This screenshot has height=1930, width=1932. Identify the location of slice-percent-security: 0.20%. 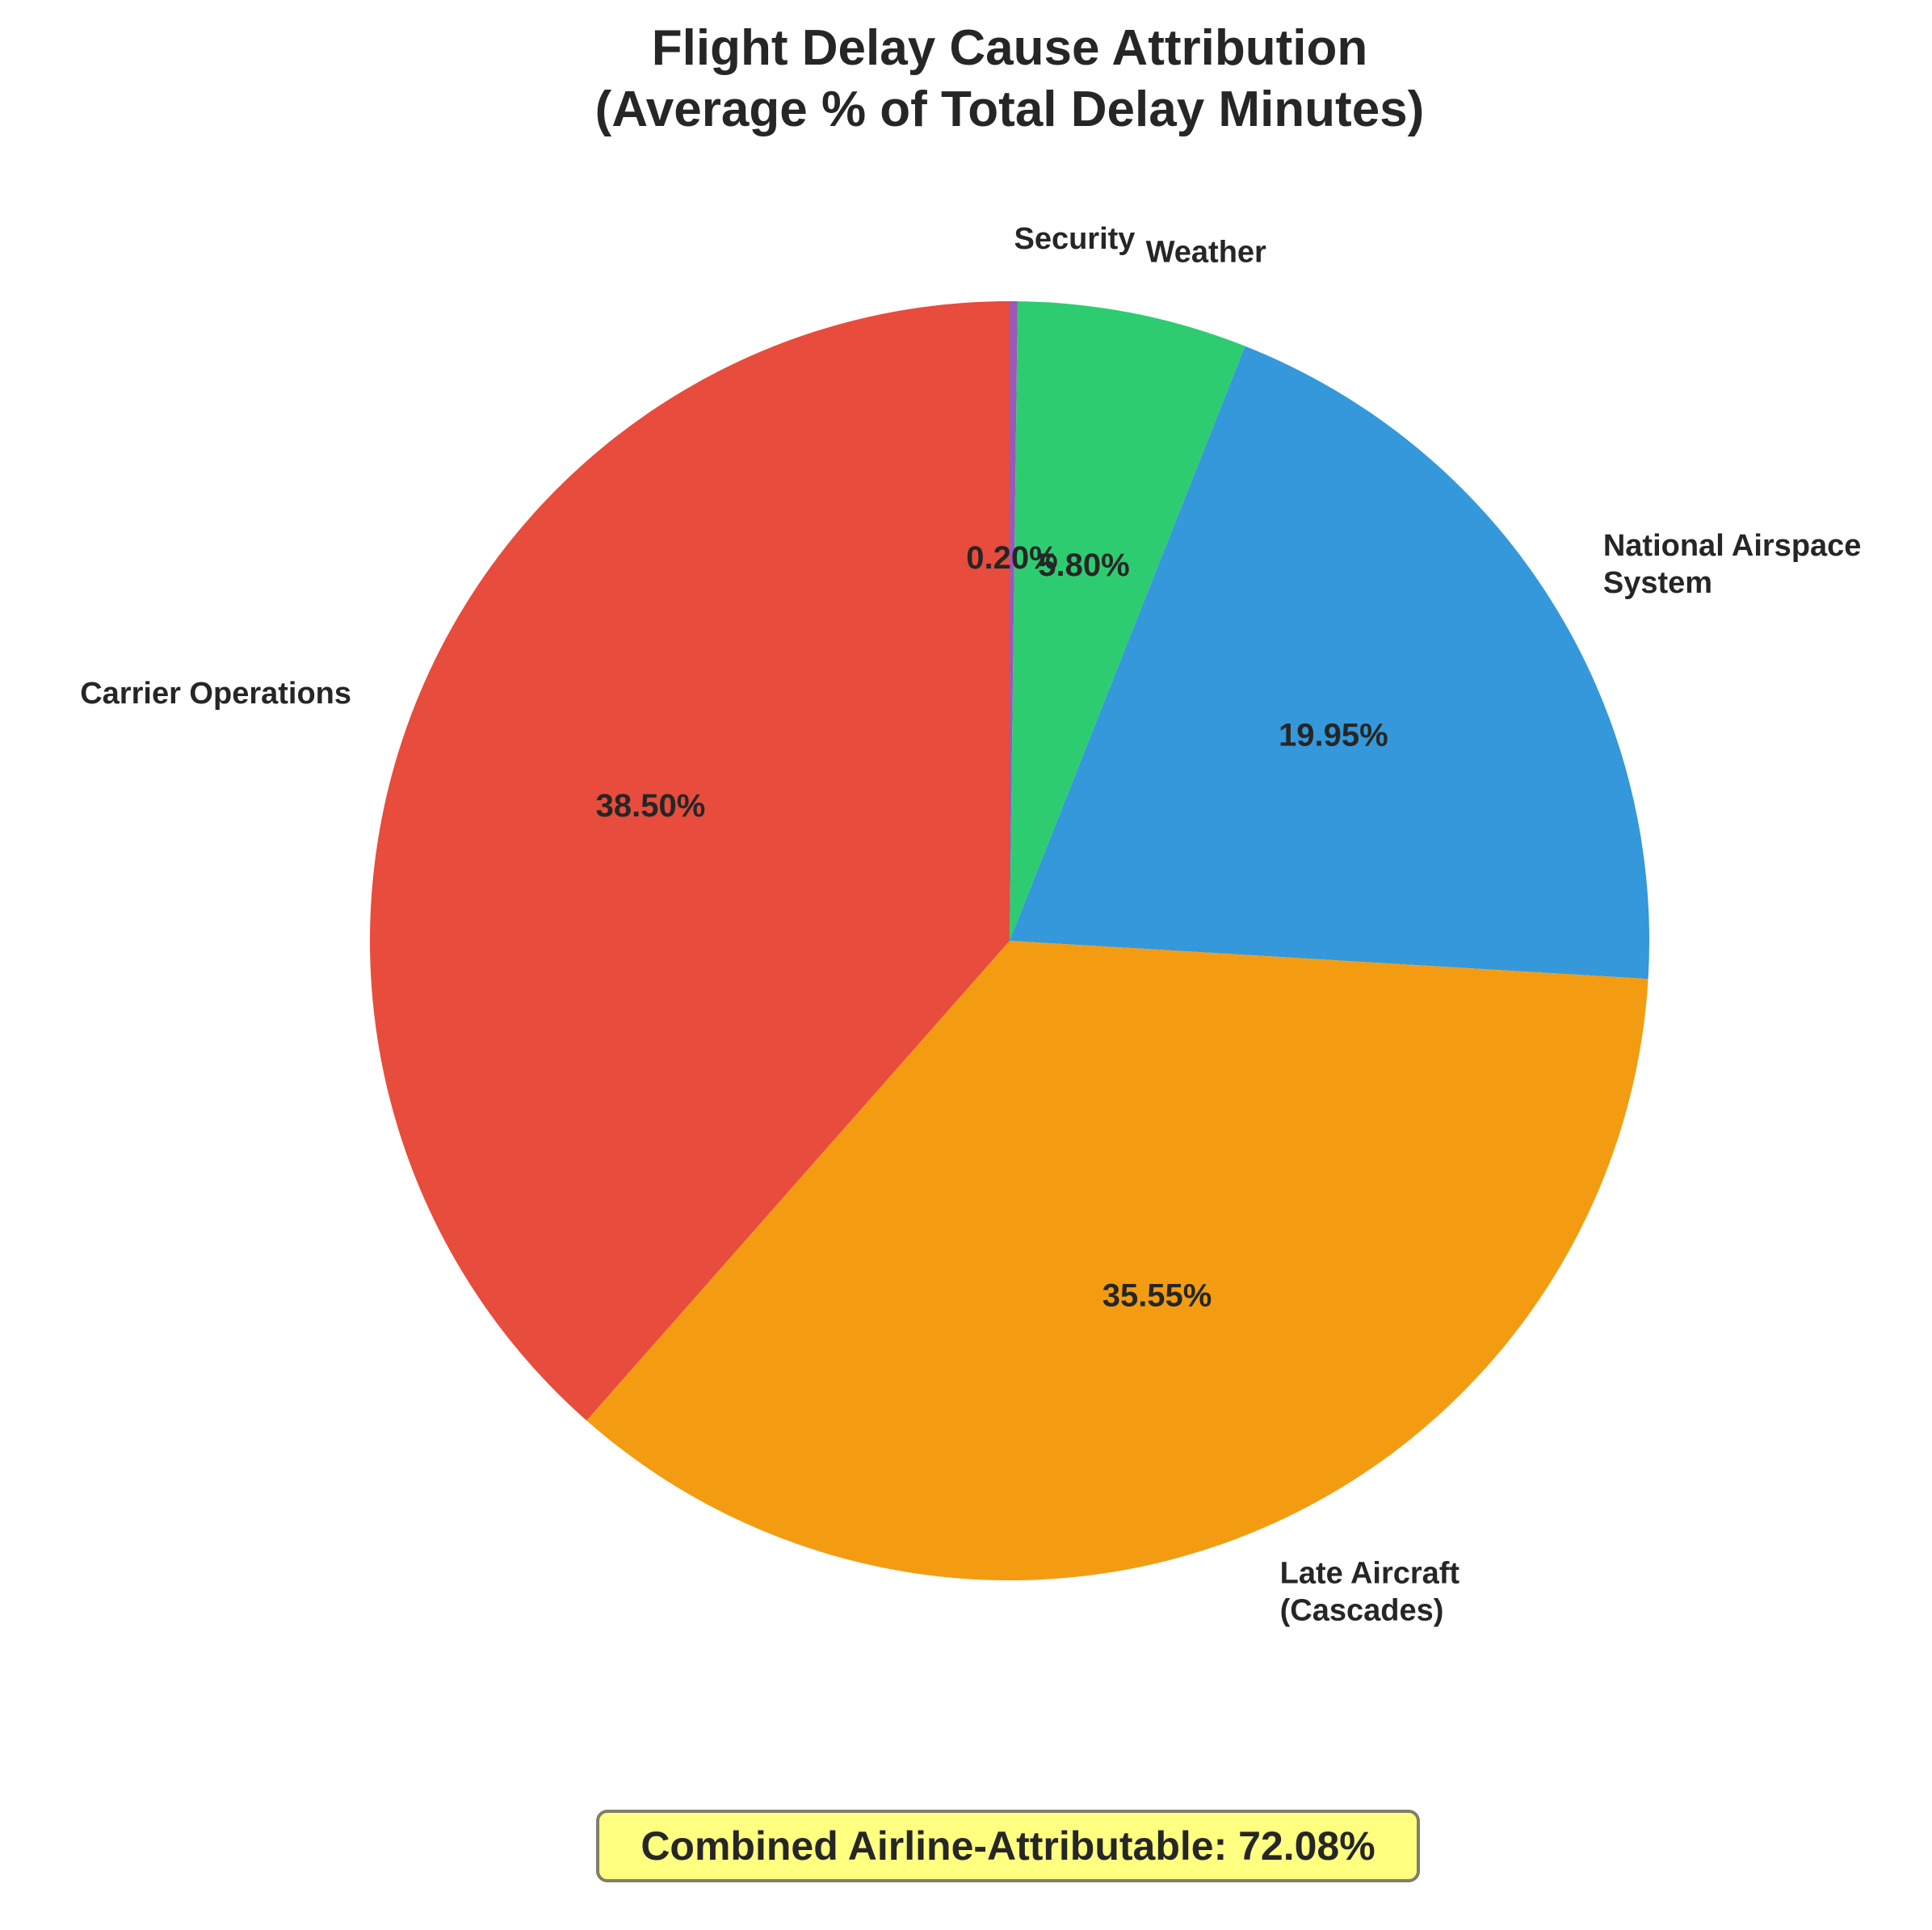
(1012, 558).